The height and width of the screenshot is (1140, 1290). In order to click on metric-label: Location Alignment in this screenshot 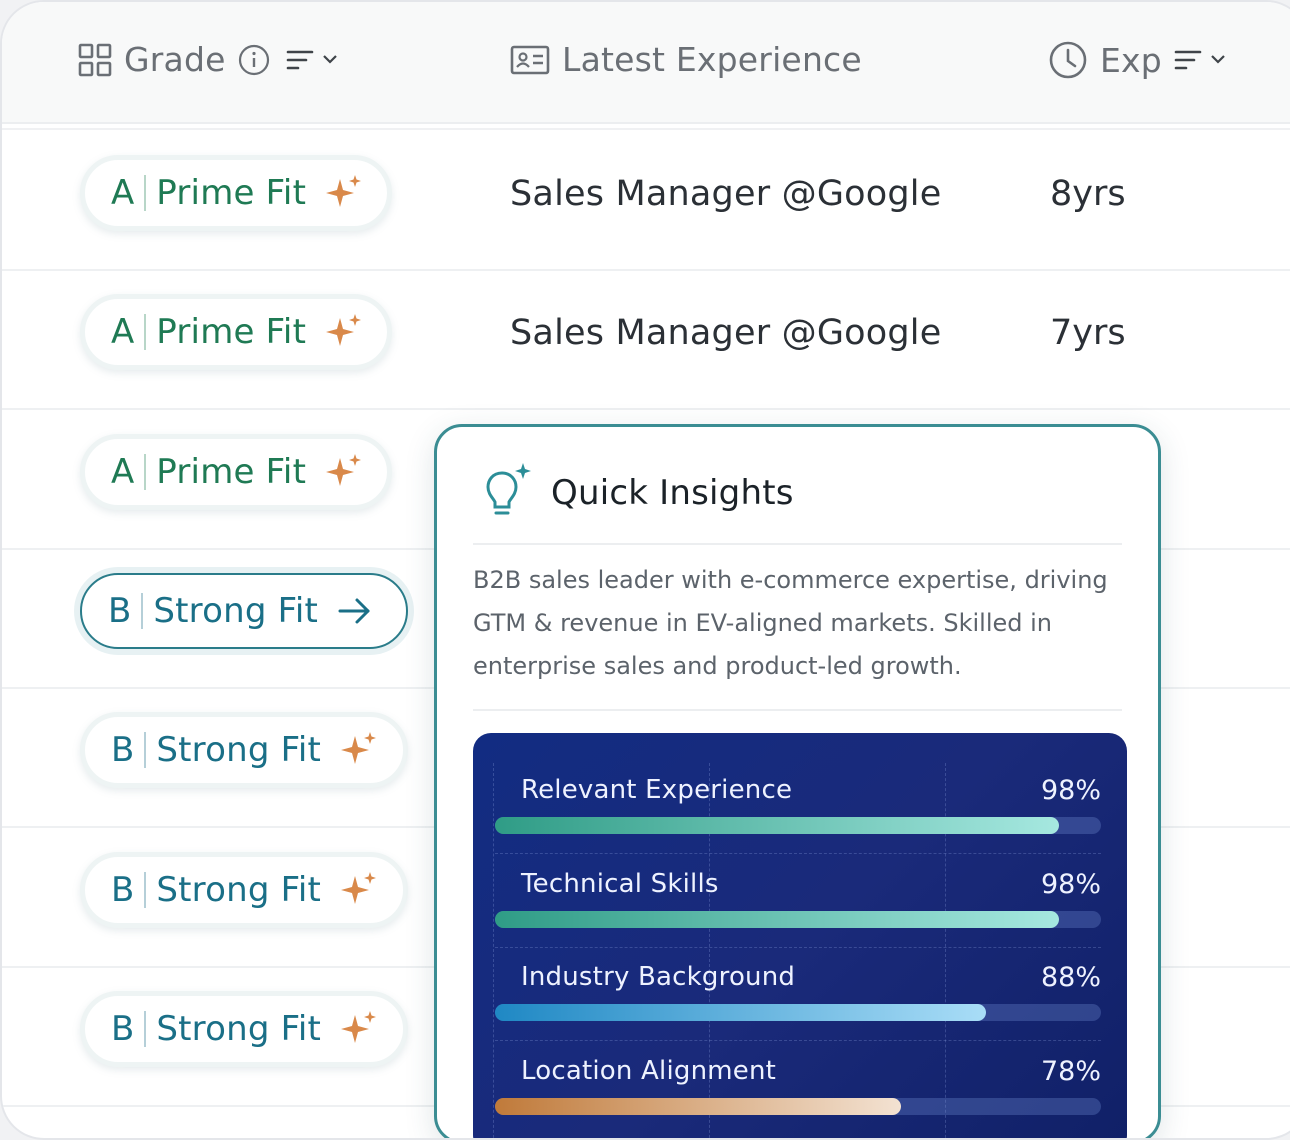, I will do `click(649, 1070)`.